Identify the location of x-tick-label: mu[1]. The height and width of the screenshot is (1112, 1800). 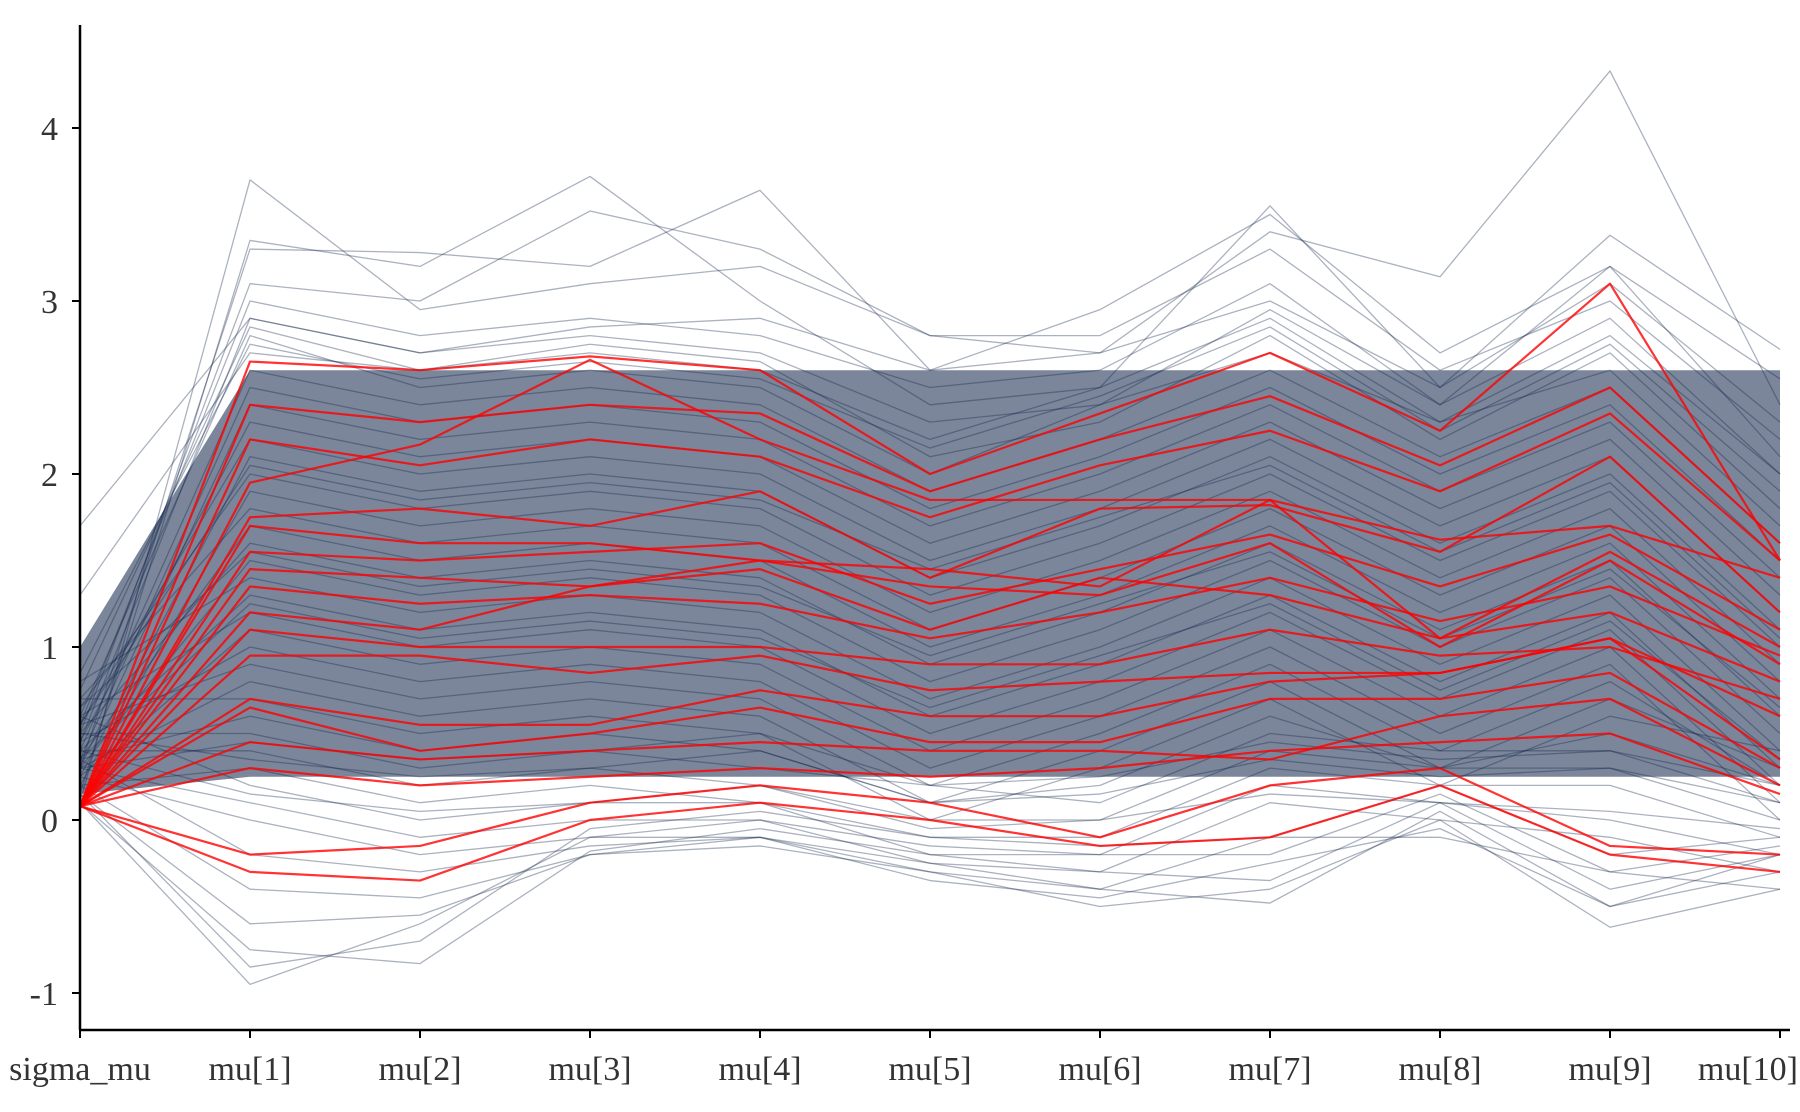
(249, 1069).